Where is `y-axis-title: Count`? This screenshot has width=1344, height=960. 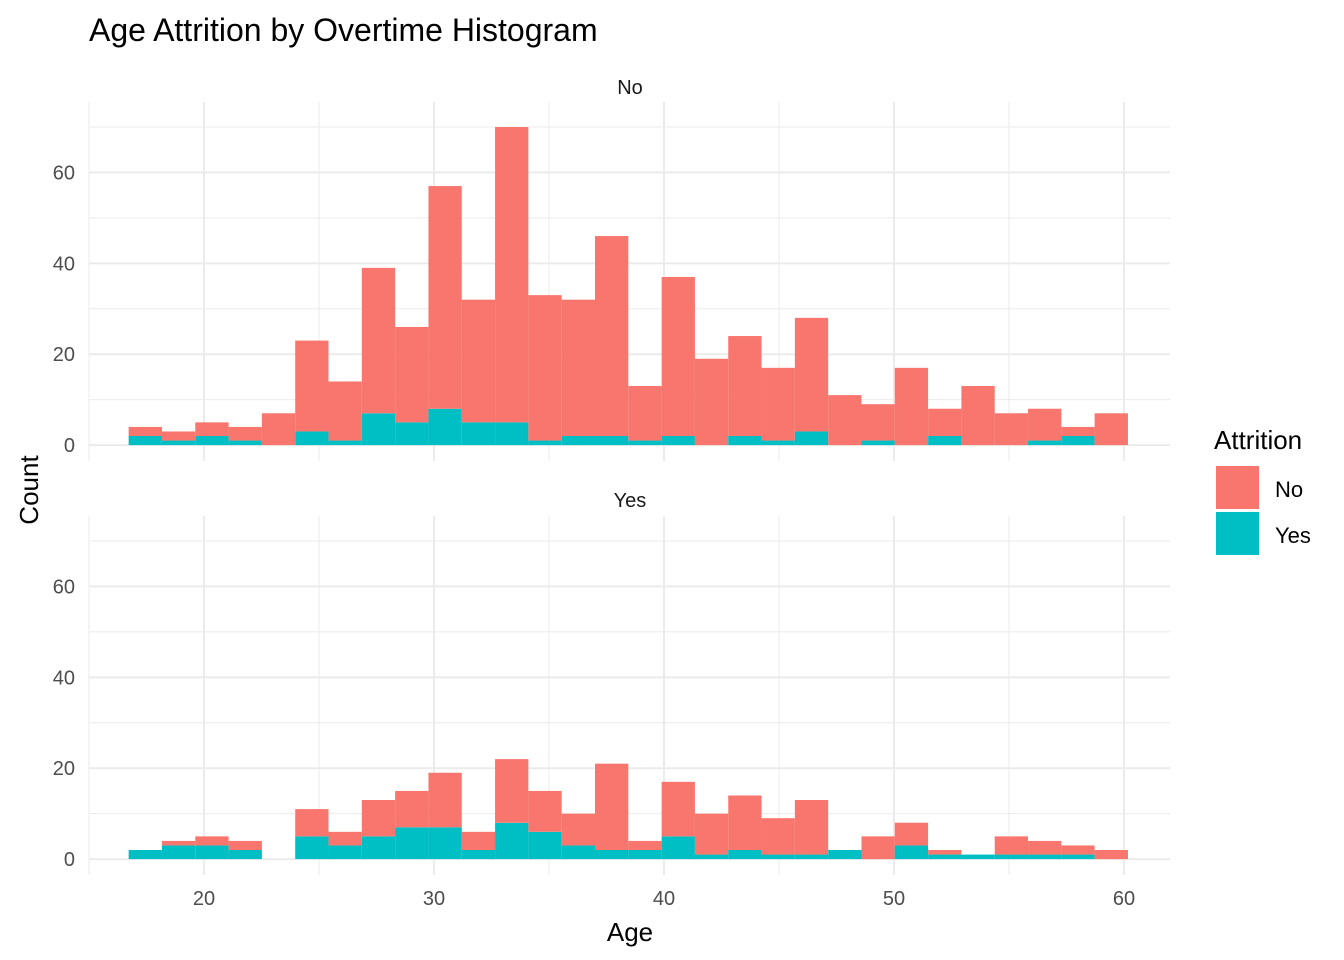 y-axis-title: Count is located at coordinates (29, 490).